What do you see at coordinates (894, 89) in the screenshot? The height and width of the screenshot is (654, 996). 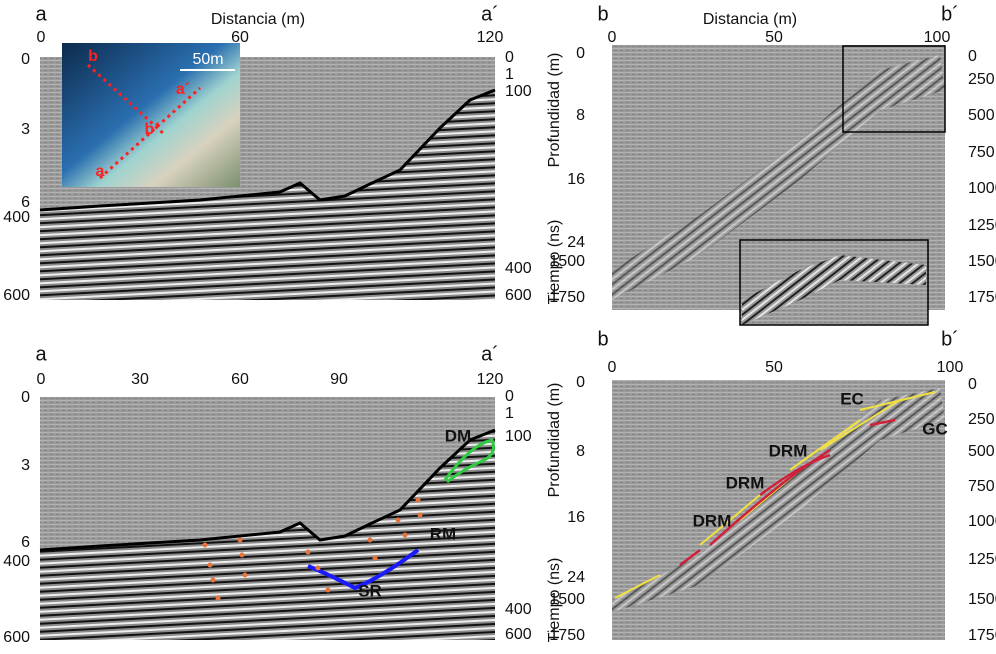 I see `zoom-box` at bounding box center [894, 89].